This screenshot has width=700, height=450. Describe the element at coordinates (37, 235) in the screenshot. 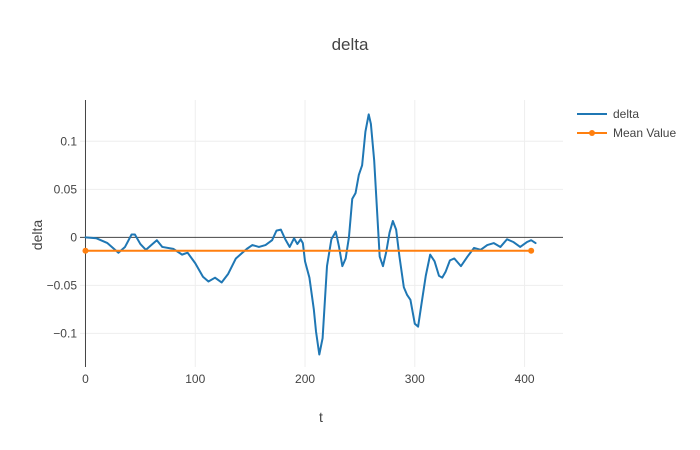

I see `y-axis-label: delta` at that location.